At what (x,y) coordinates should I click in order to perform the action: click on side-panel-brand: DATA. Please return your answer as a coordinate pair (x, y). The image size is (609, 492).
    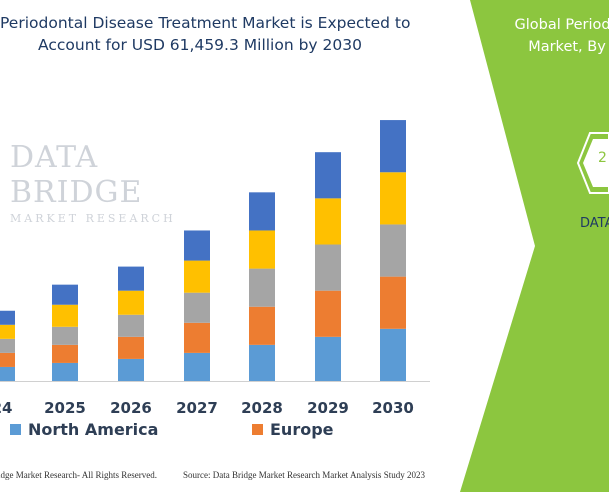
    Looking at the image, I should click on (594, 223).